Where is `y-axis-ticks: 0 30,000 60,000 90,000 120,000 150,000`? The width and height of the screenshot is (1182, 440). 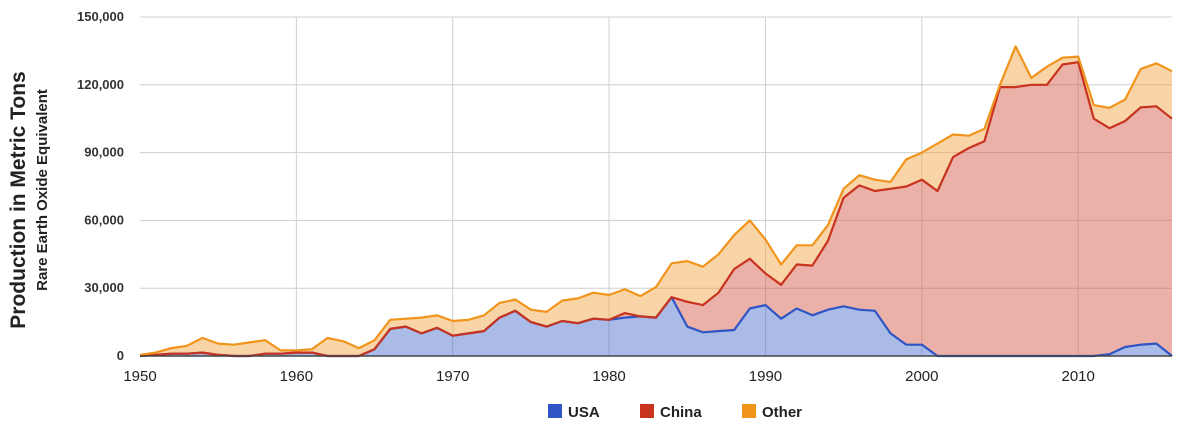 y-axis-ticks: 0 30,000 60,000 90,000 120,000 150,000 is located at coordinates (100, 186).